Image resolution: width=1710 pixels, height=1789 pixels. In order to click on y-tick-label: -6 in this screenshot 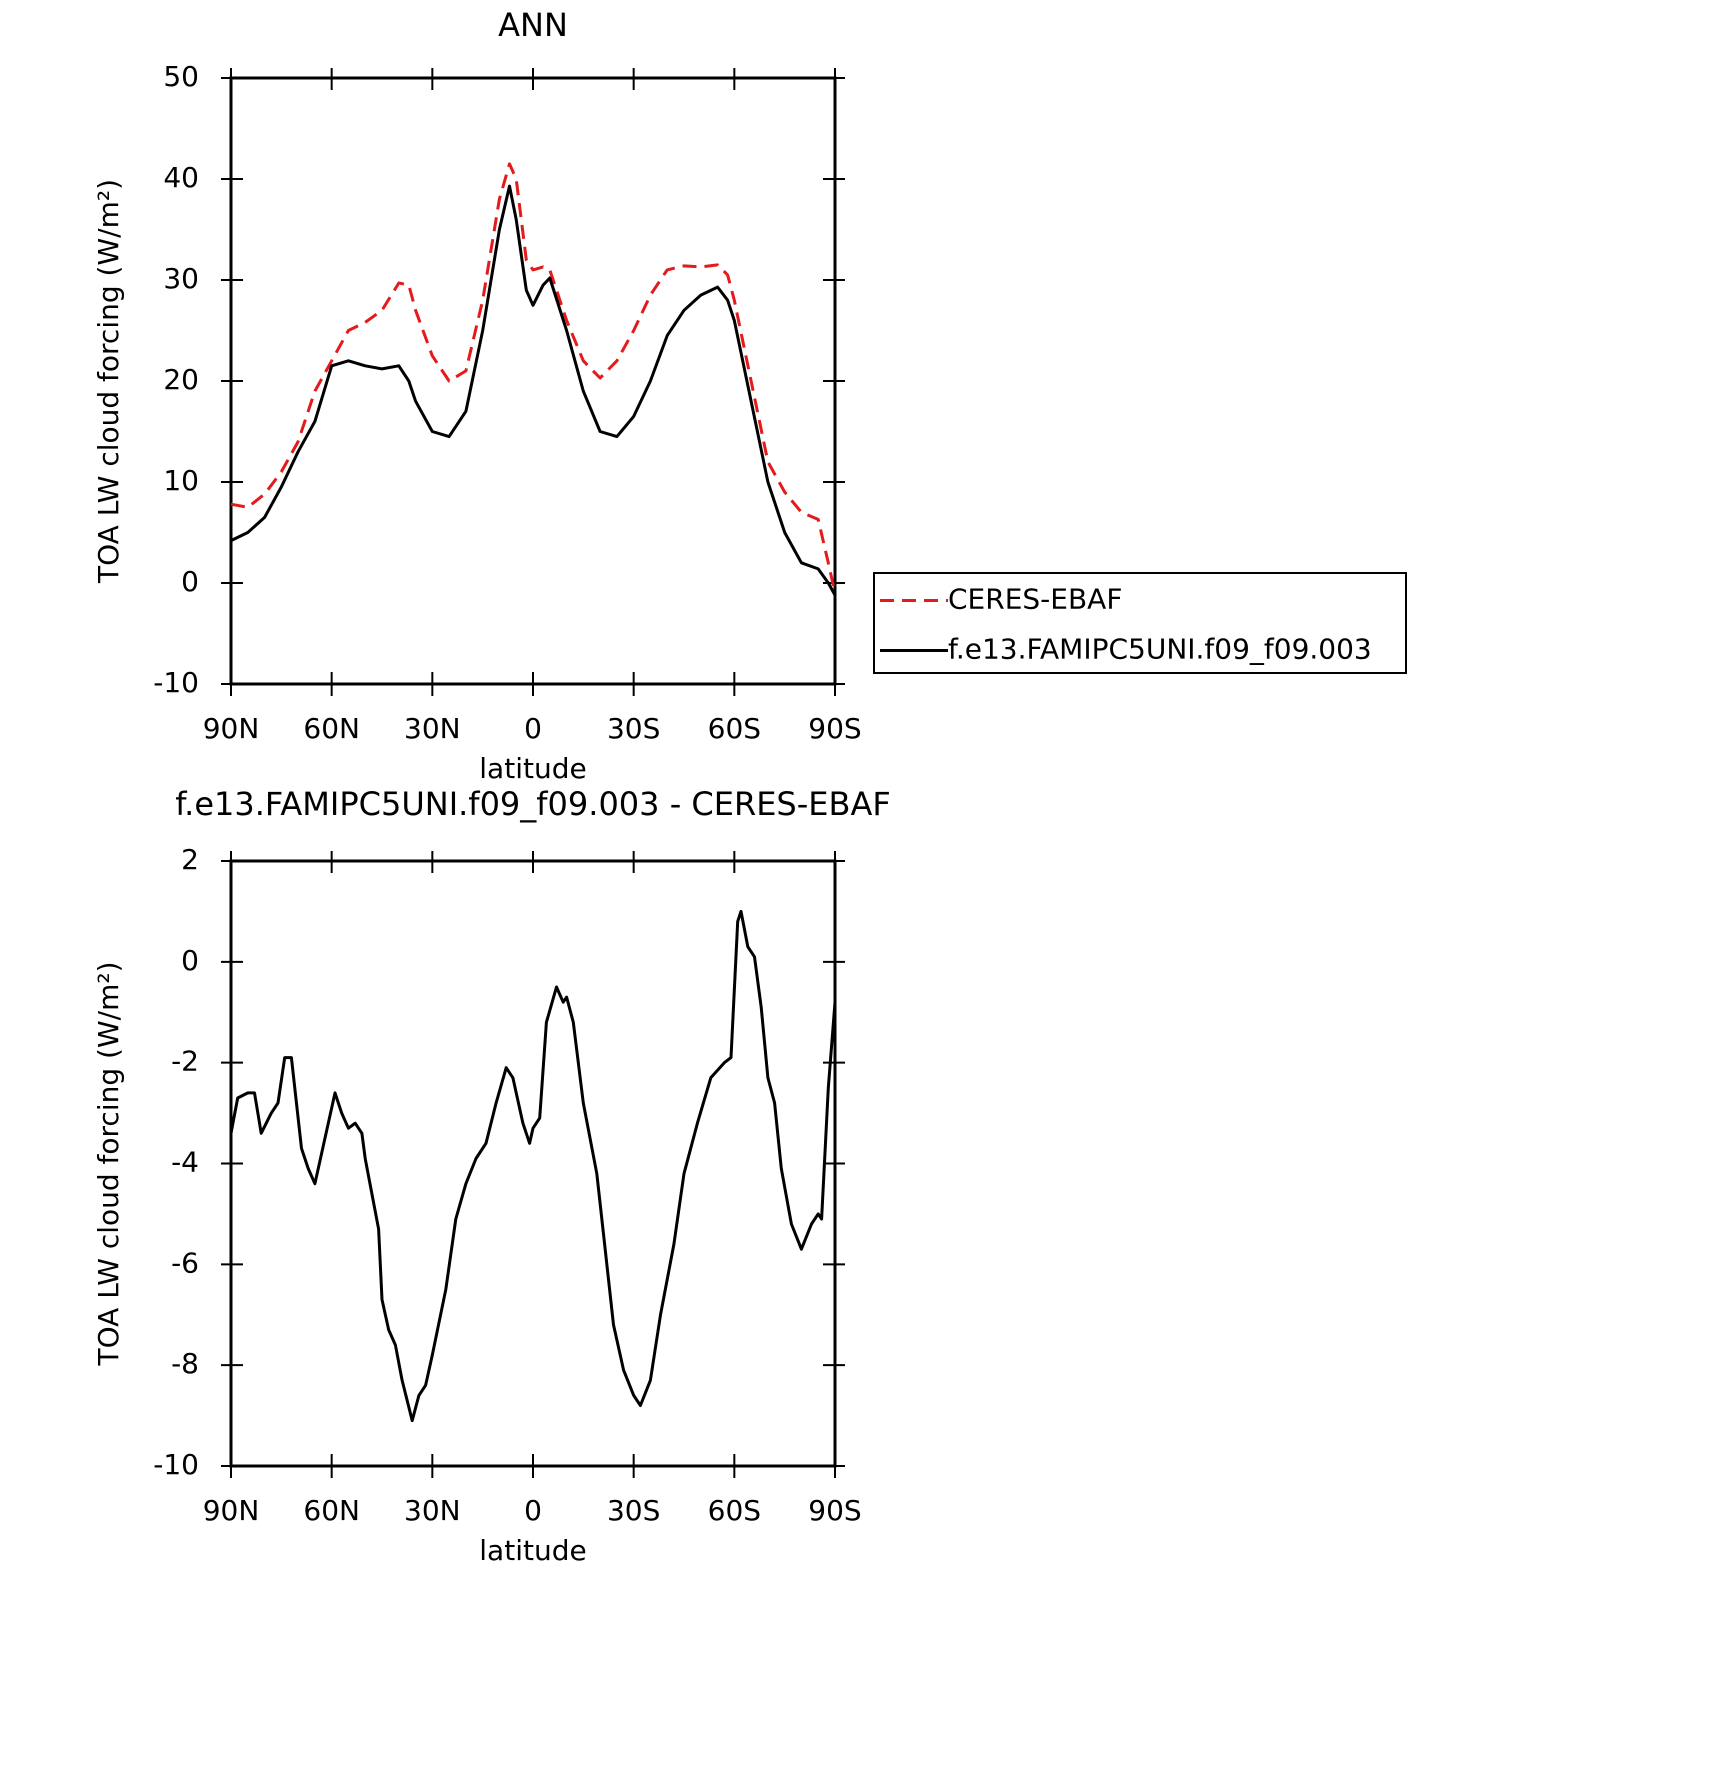, I will do `click(185, 1262)`.